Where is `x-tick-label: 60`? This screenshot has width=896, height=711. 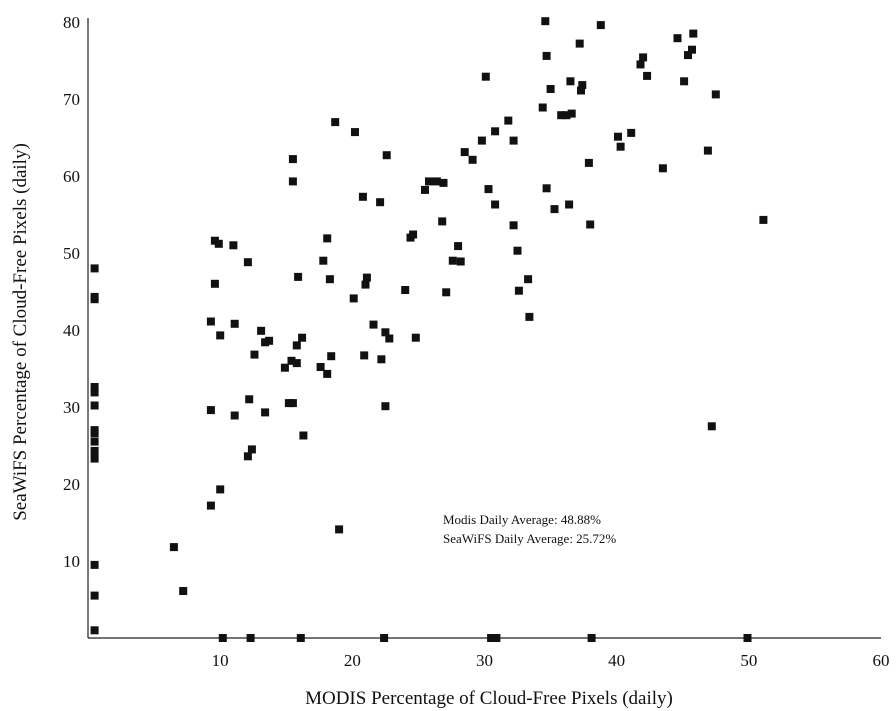
x-tick-label: 60 is located at coordinates (881, 660).